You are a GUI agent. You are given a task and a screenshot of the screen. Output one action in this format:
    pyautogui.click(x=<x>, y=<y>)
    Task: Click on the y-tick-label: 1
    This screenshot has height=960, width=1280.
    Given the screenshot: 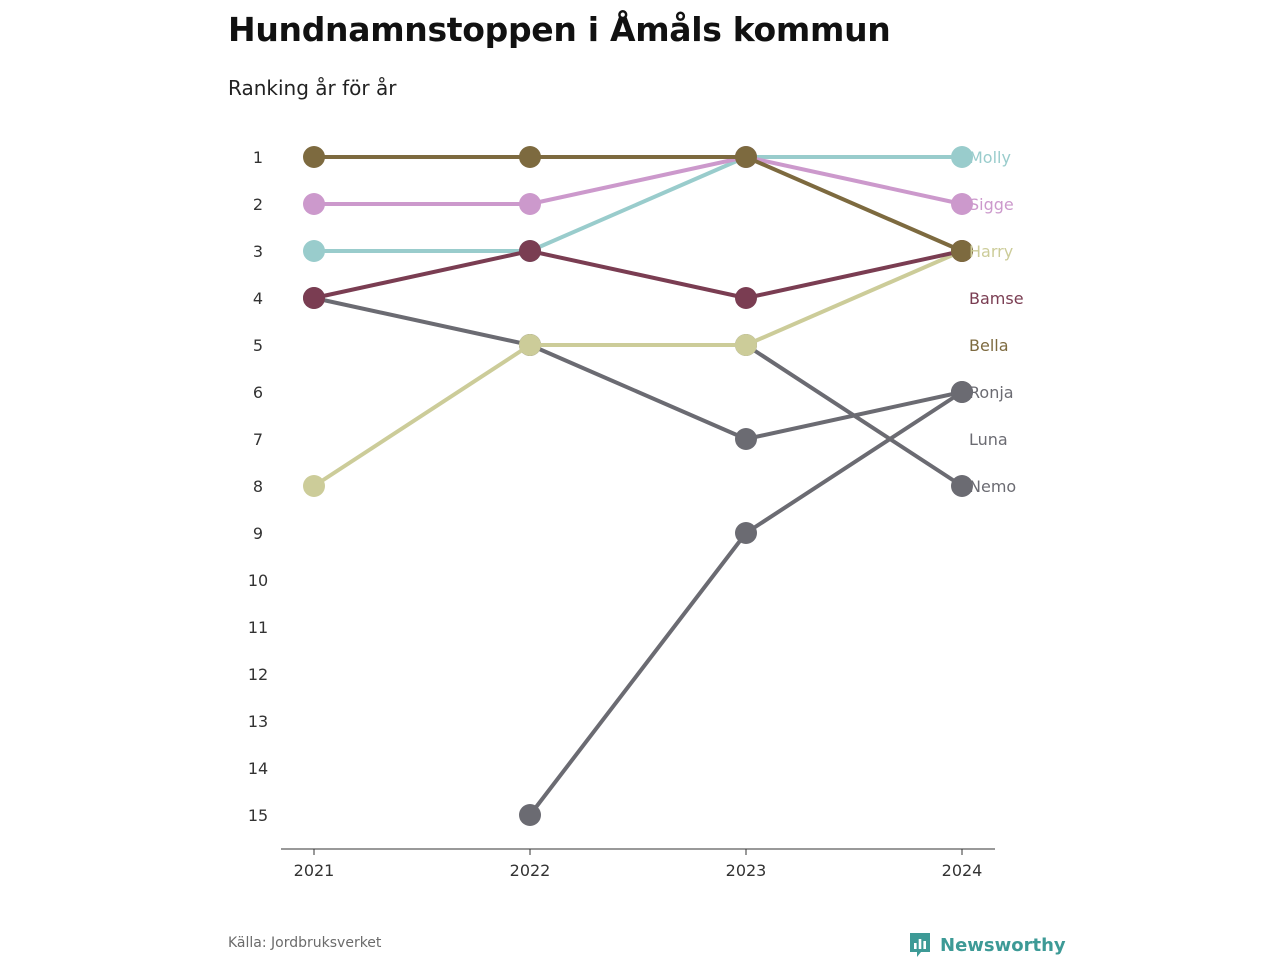 What is the action you would take?
    pyautogui.click(x=258, y=157)
    